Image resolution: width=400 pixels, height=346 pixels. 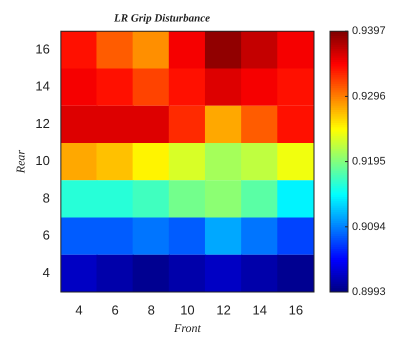 What do you see at coordinates (187, 310) in the screenshot?
I see `x-tick-label: 10` at bounding box center [187, 310].